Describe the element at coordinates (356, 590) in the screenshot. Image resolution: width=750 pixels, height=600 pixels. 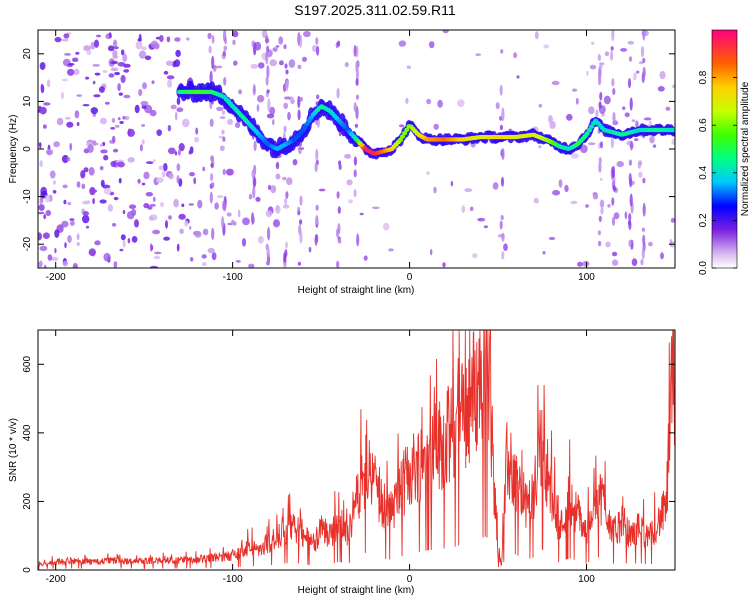
I see `snr-x-axis-label: Height of straight line (km)` at that location.